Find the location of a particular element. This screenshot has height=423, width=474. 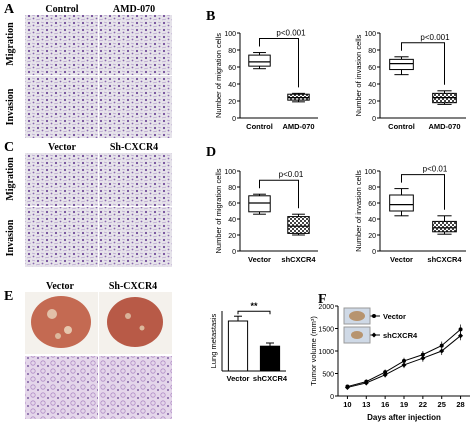

row-label-migration-c: Migration is located at coordinates (10, 179).